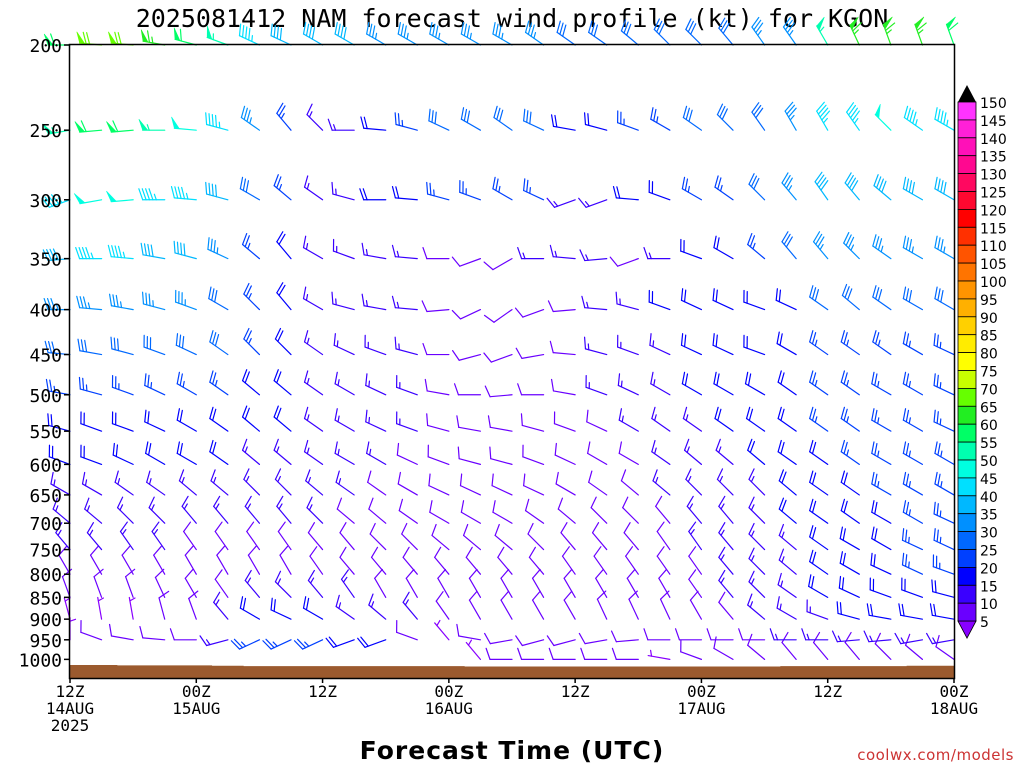  I want to click on wind-barb-650hpa-f63, so click(725, 482).